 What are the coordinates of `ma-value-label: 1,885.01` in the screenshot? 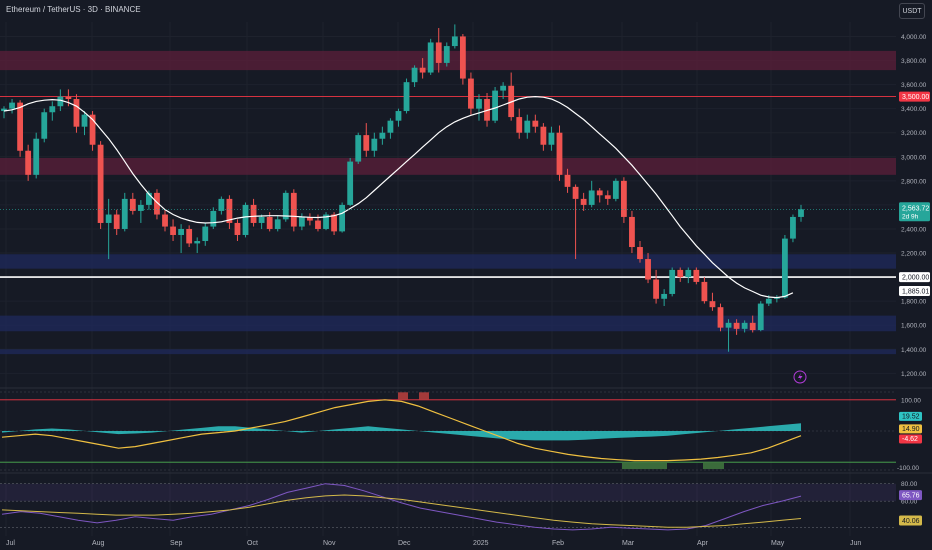 It's located at (914, 290).